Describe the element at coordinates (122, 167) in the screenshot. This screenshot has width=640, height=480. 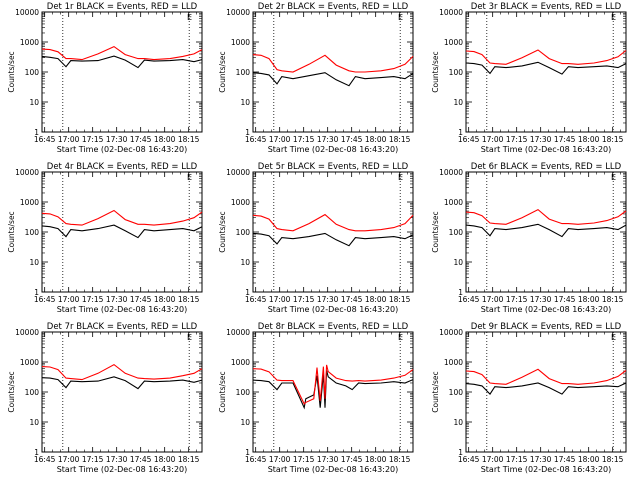
I see `panel-title: Det 4r BLACK = Events, RED = LLD` at that location.